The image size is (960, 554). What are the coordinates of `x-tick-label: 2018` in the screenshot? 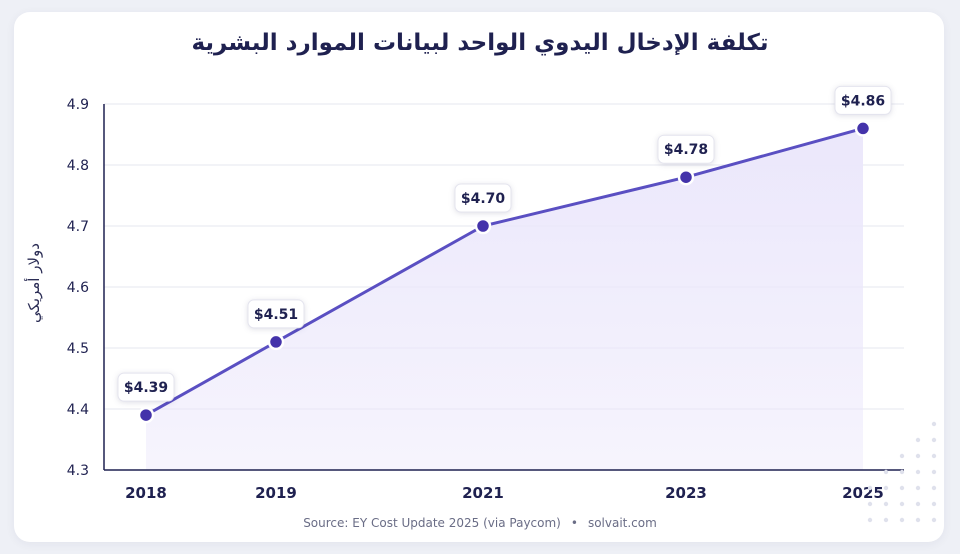 It's located at (146, 493).